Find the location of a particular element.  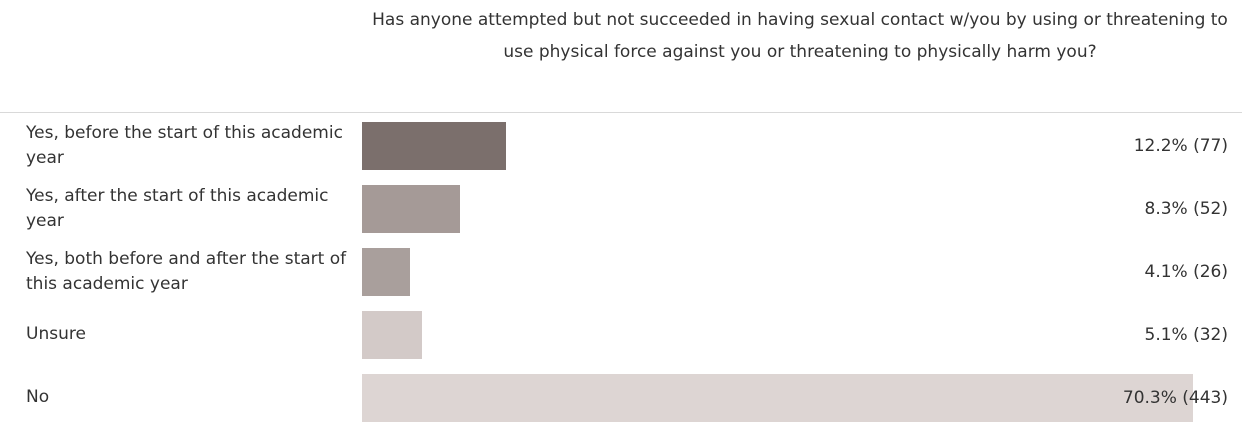

category-label: Unsure is located at coordinates (56, 334).